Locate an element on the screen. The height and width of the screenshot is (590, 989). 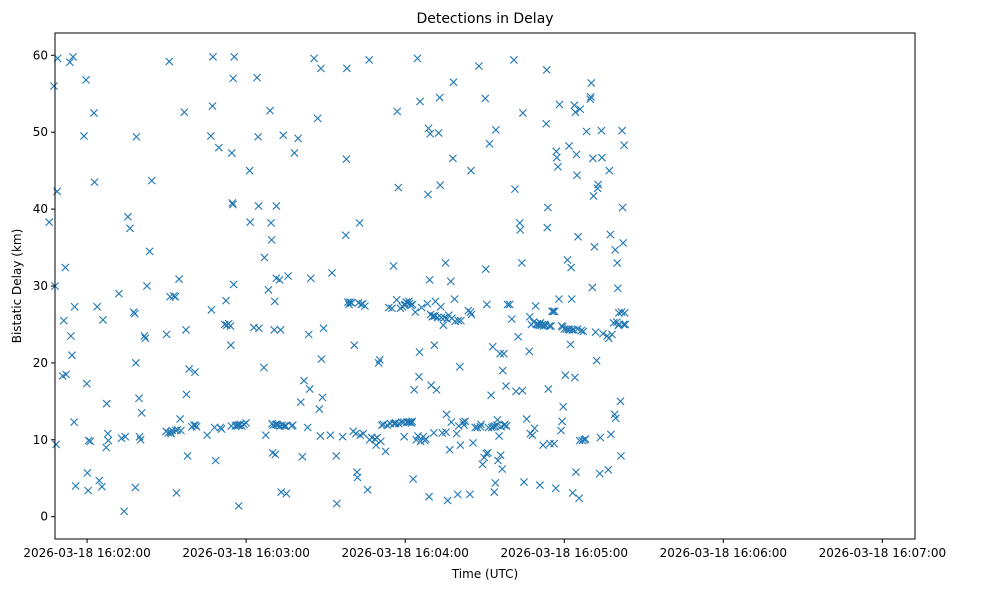
x-axis-label: Time (UTC) is located at coordinates (484, 574).